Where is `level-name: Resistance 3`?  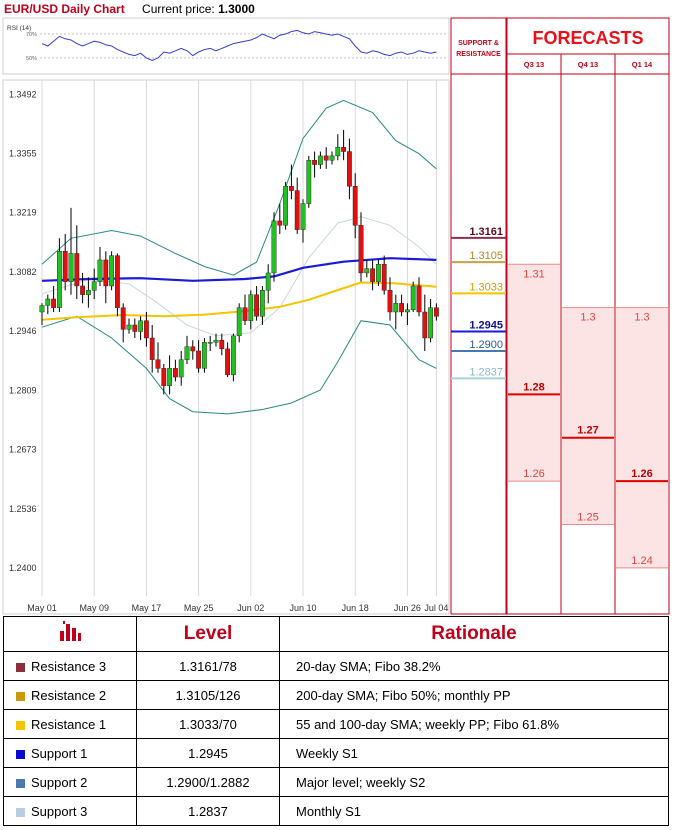
level-name: Resistance 3 is located at coordinates (69, 666).